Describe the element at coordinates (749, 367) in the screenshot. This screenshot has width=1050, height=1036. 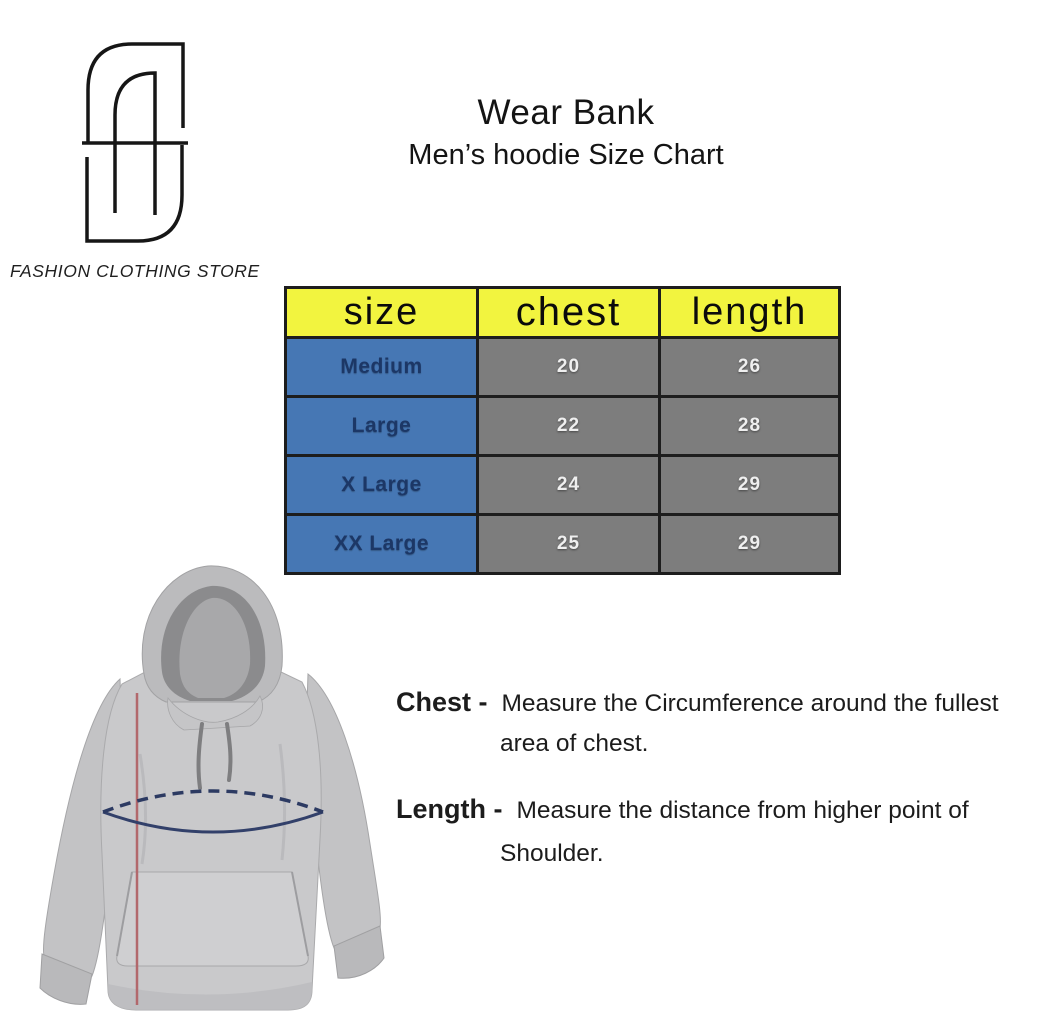
I see `length-cell: 26` at that location.